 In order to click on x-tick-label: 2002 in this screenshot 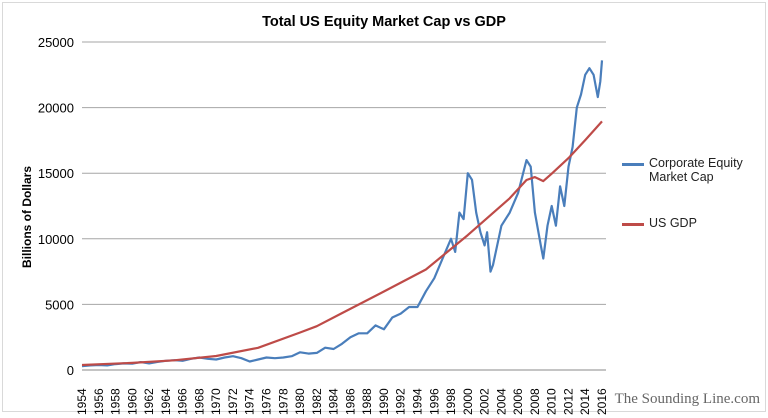, I will do `click(485, 401)`.